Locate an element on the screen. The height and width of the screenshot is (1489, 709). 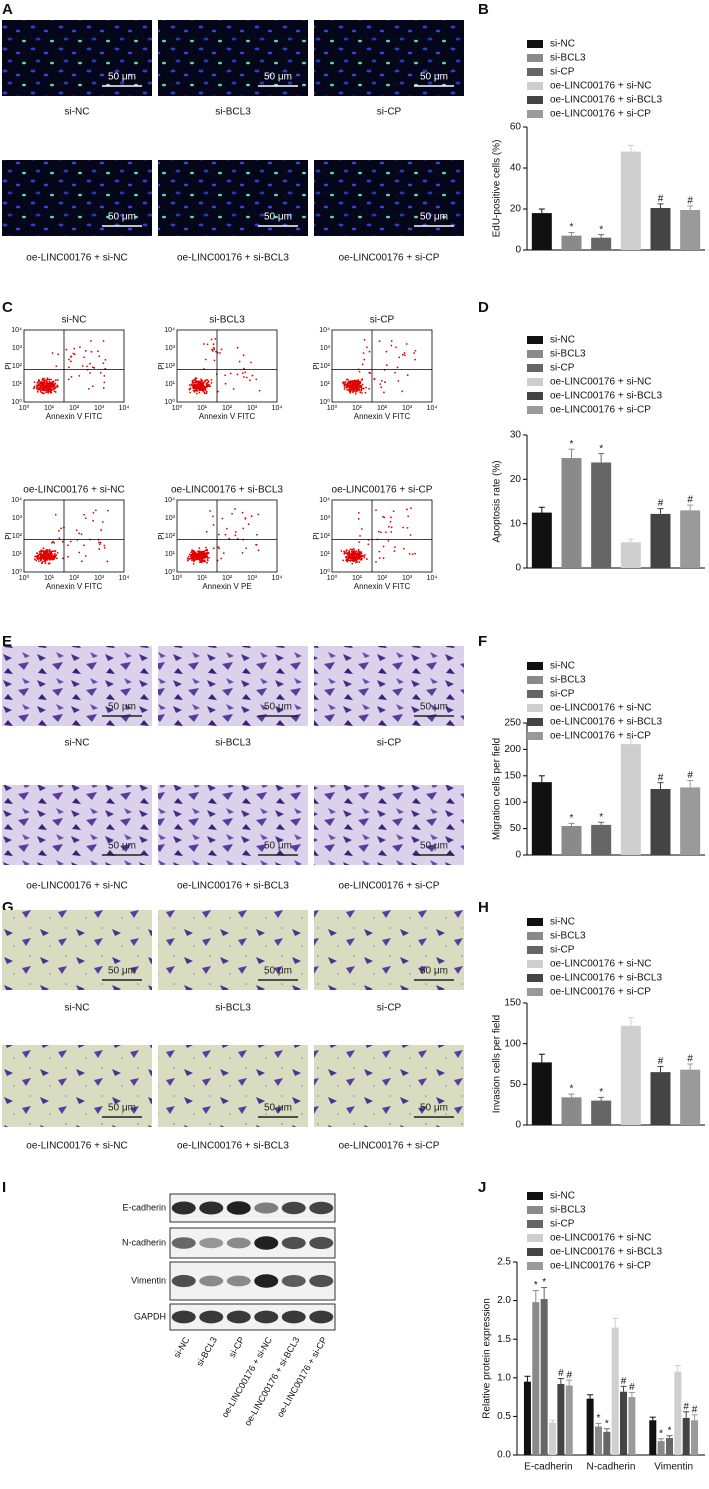
flow-x-tick: 10¹ is located at coordinates (49, 578).